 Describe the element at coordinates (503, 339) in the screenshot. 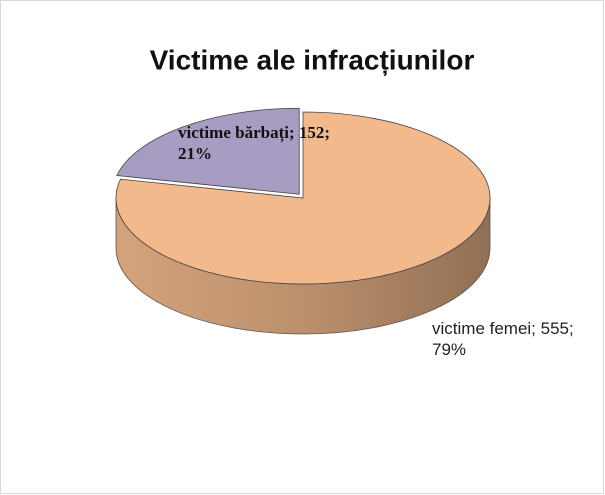

I see `data-label: victime femei; 555; 79%` at that location.